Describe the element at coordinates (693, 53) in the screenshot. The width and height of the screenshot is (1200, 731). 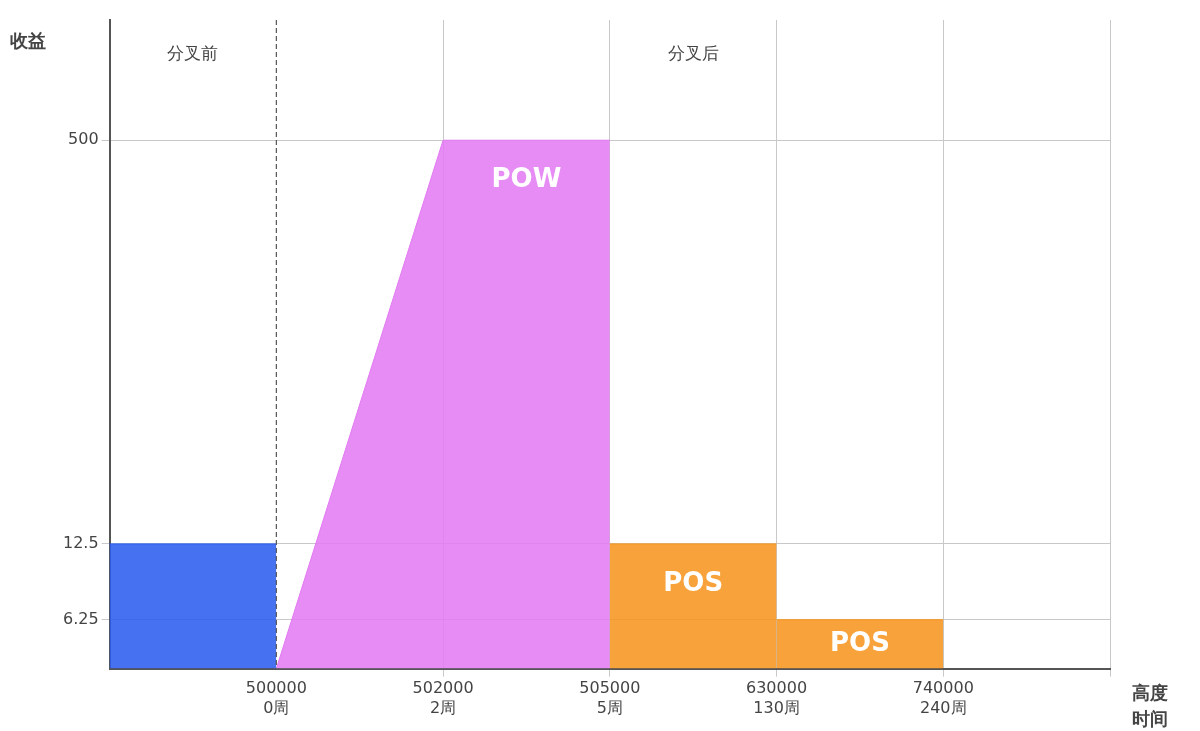
I see `annotation: 分叉后` at that location.